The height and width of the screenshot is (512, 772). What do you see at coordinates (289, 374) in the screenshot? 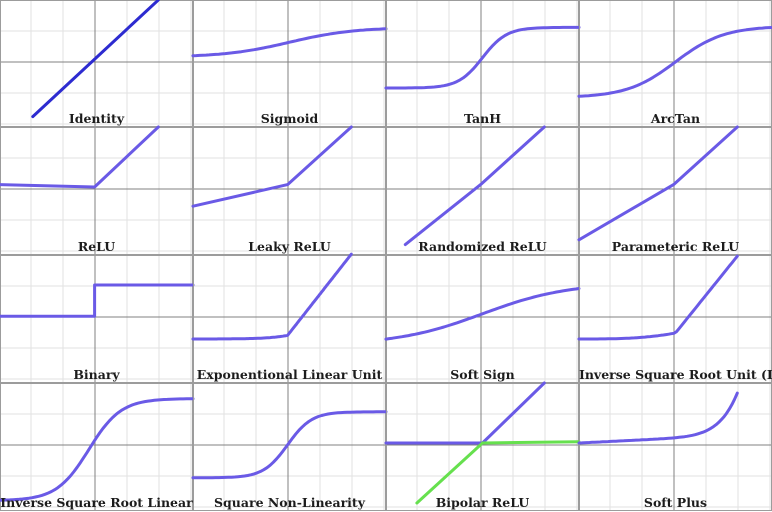
I see `panel-label: Exponentional Linear Unit` at bounding box center [289, 374].